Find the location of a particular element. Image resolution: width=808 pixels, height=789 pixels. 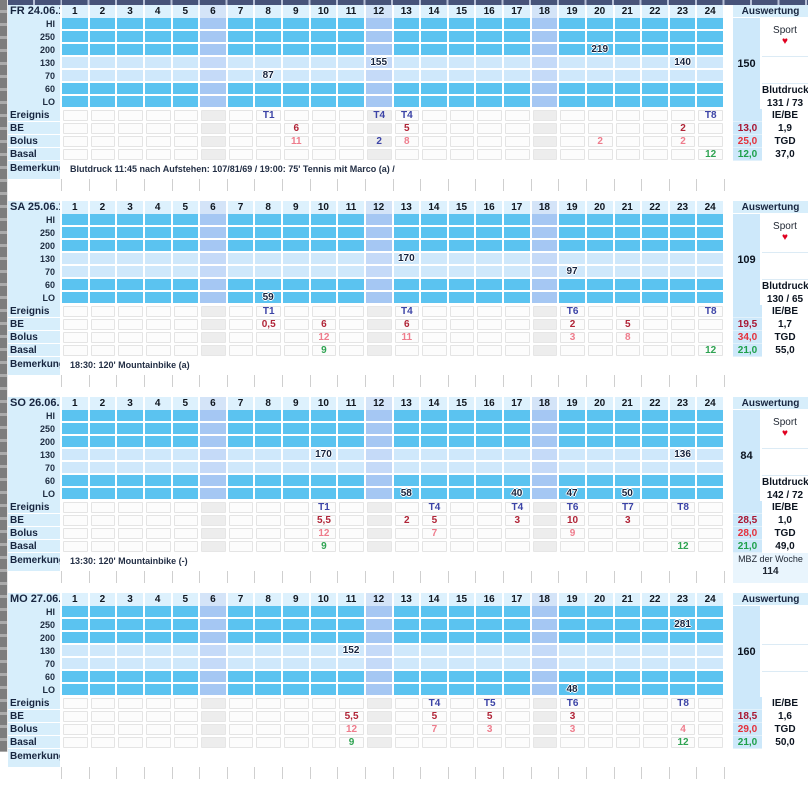

basal-cell: 9 is located at coordinates (324, 546).